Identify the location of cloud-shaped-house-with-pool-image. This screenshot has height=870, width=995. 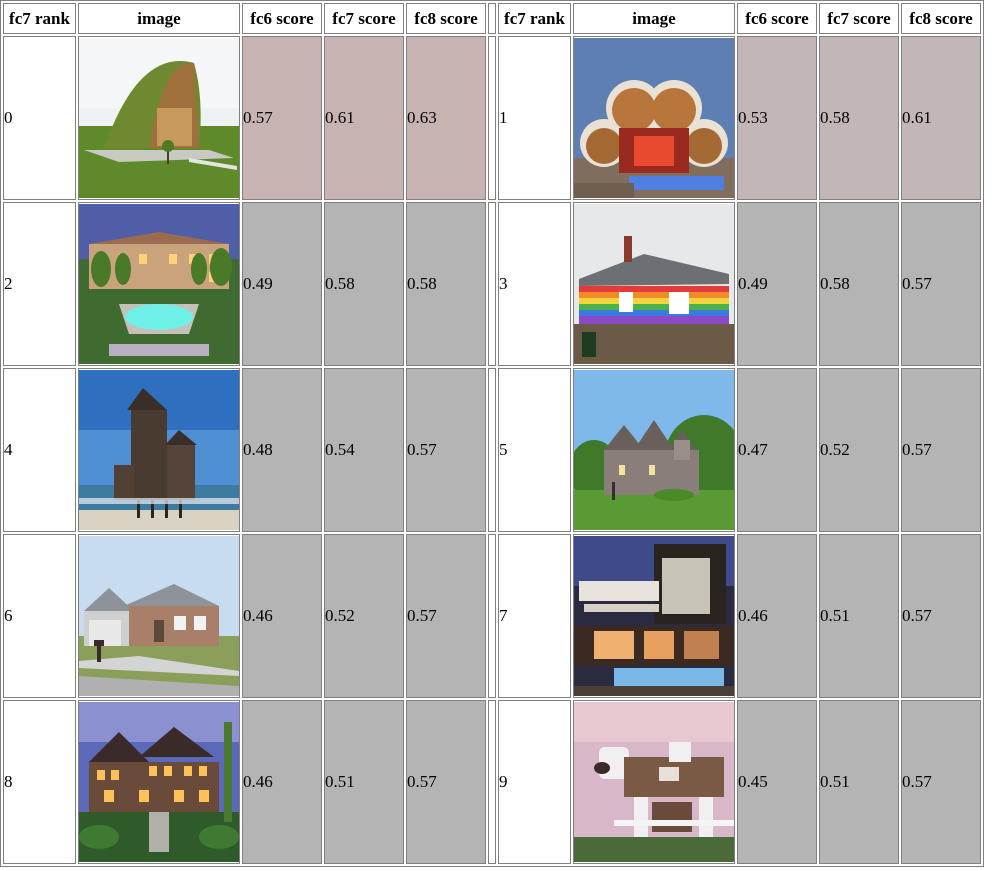
(654, 118).